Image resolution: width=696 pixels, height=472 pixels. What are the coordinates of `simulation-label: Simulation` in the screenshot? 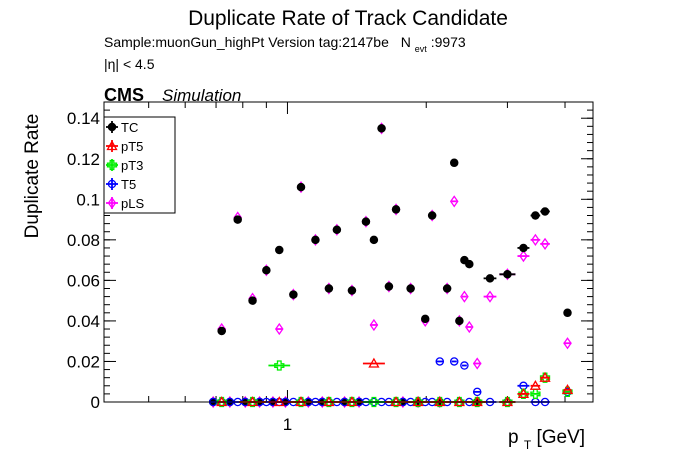 It's located at (201, 95).